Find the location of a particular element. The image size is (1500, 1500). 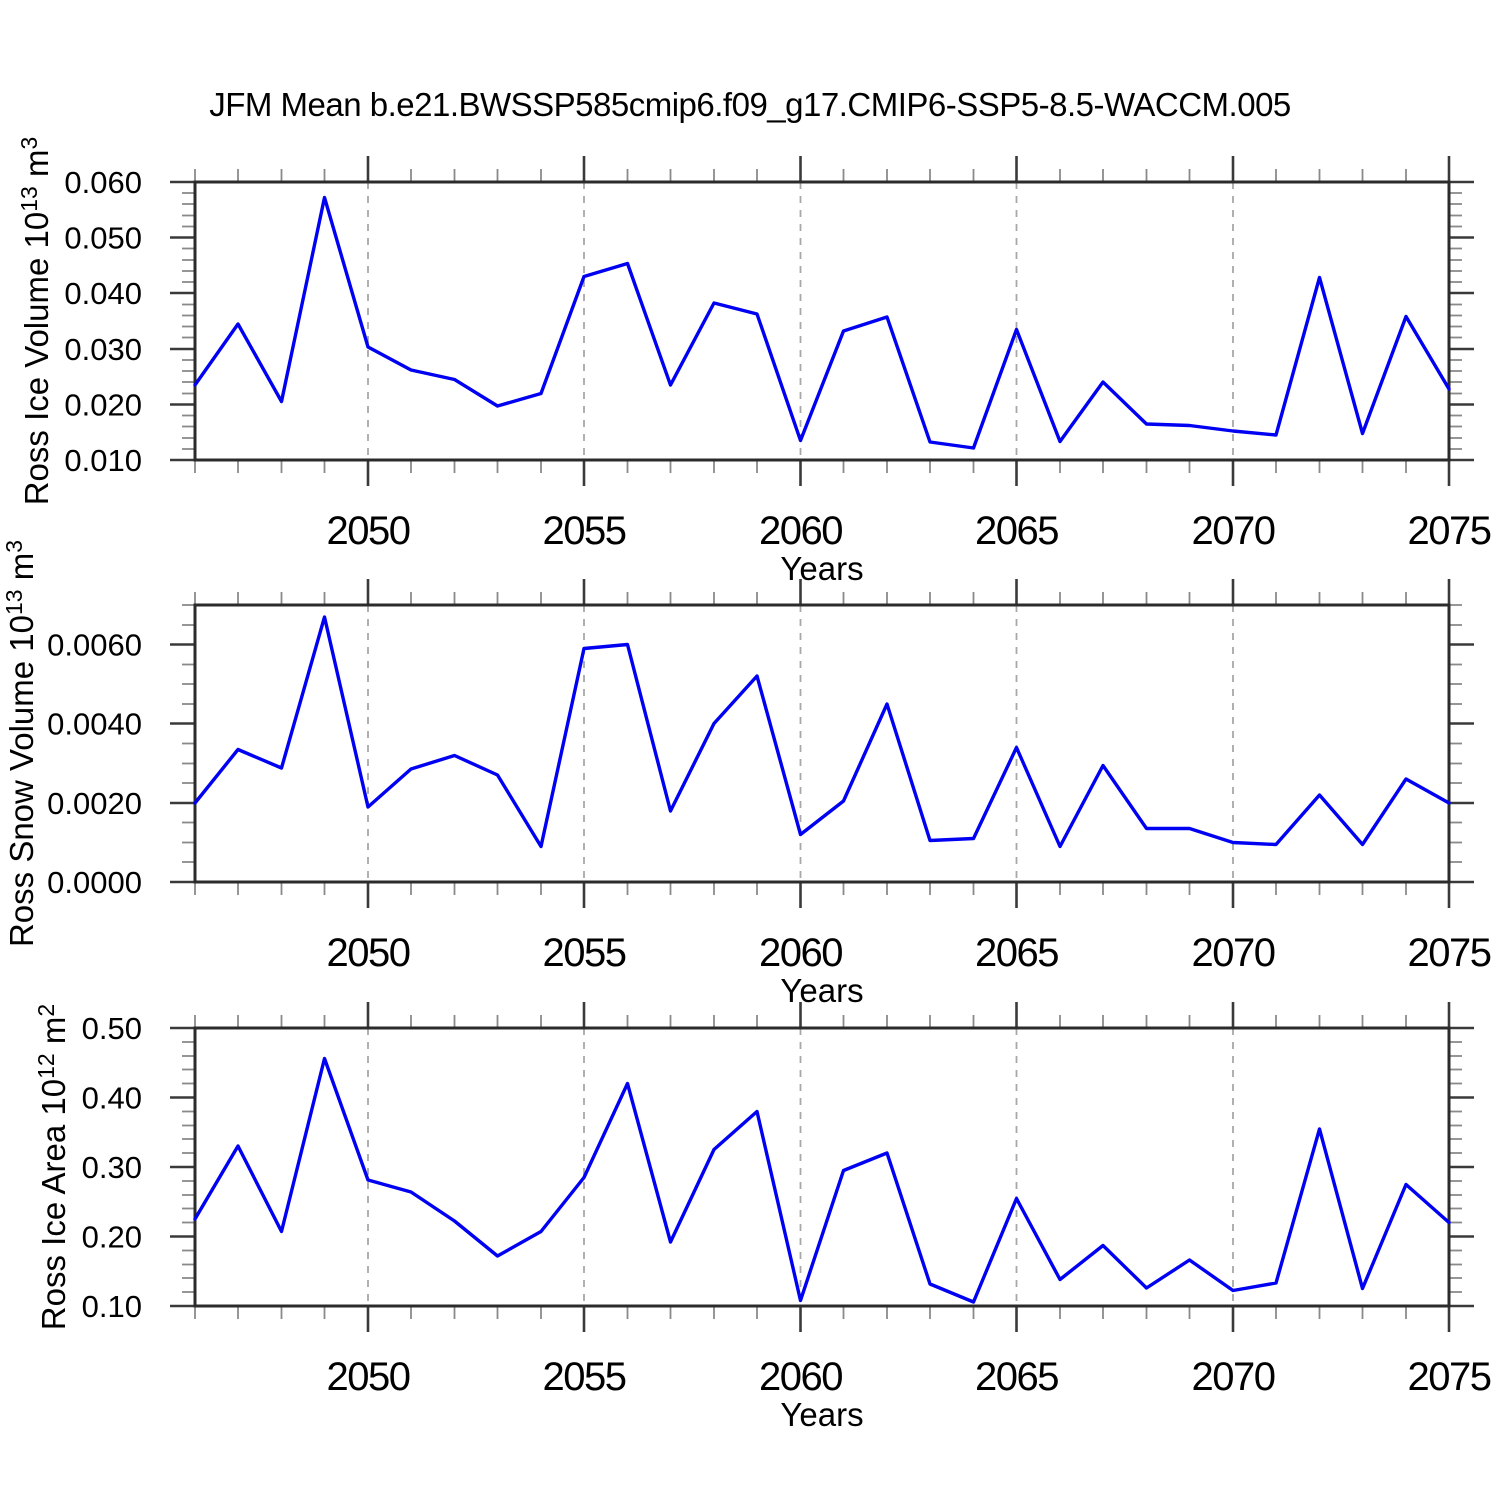

y-tick-label: 0.0000 is located at coordinates (94, 882).